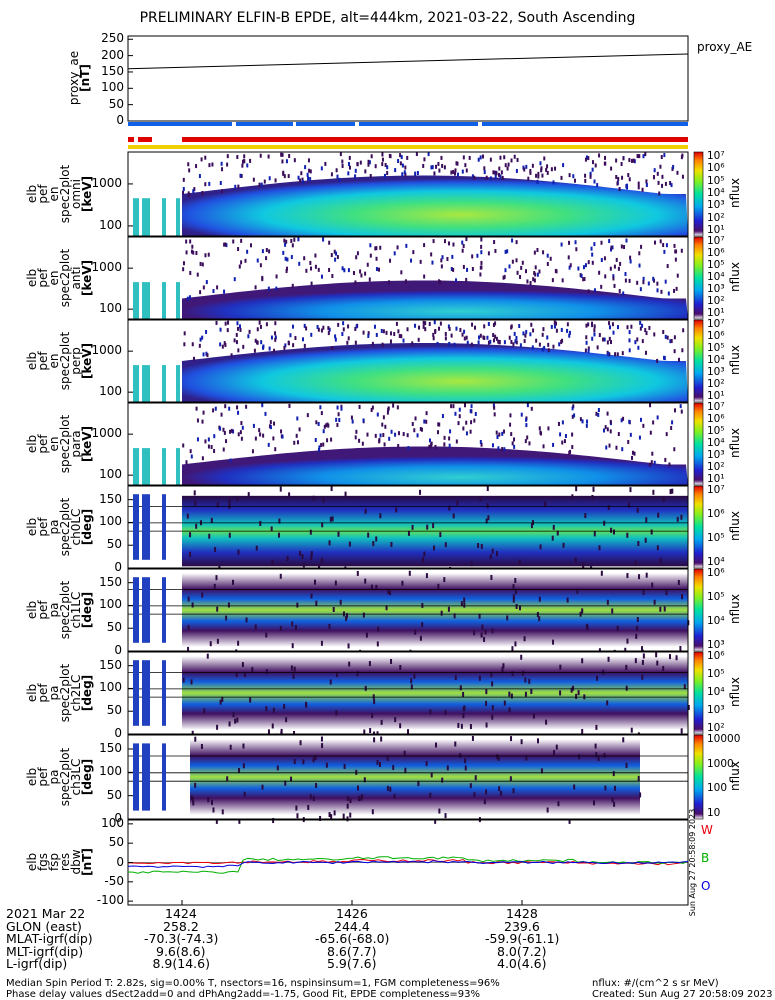 The height and width of the screenshot is (1000, 775). I want to click on spectrogram-frame, so click(408, 777).